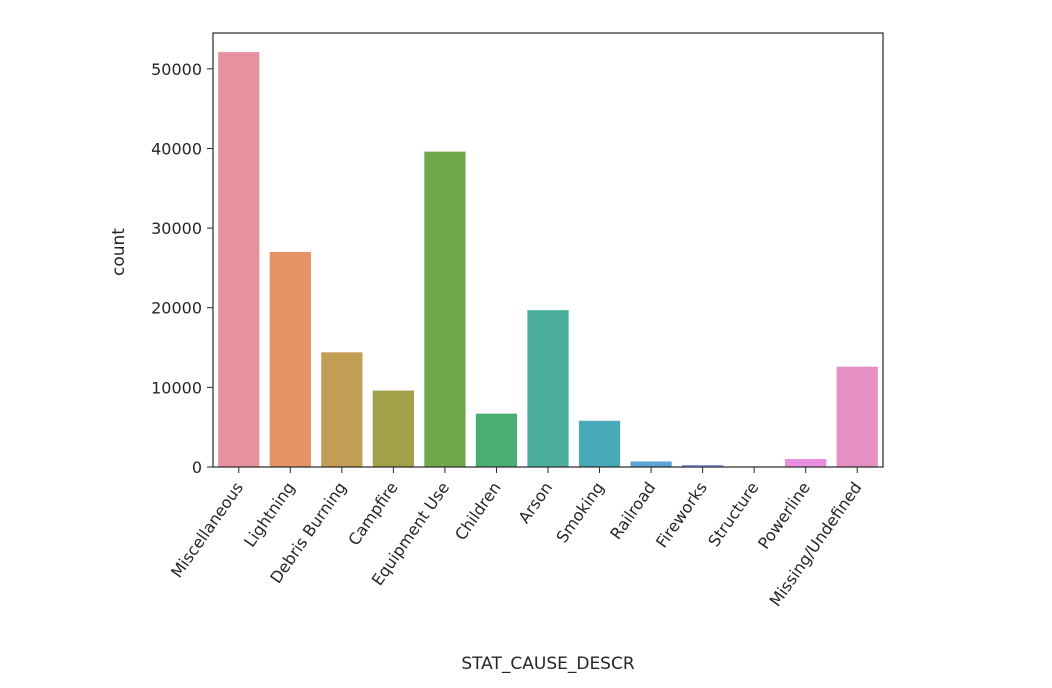 This screenshot has height=688, width=1052. Describe the element at coordinates (372, 513) in the screenshot. I see `x-tick-label: Campfire` at that location.